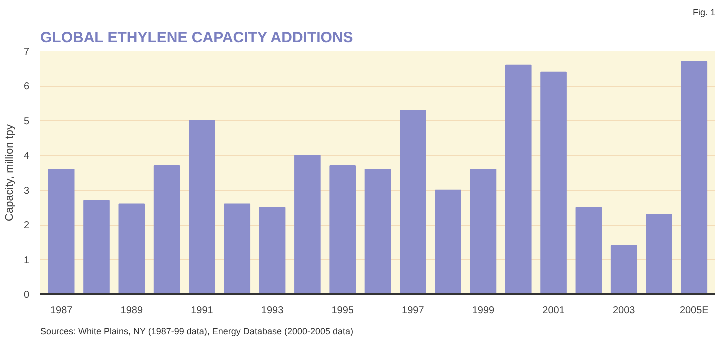 Image resolution: width=720 pixels, height=341 pixels. Describe the element at coordinates (27, 260) in the screenshot. I see `y-tick-label: 1` at that location.